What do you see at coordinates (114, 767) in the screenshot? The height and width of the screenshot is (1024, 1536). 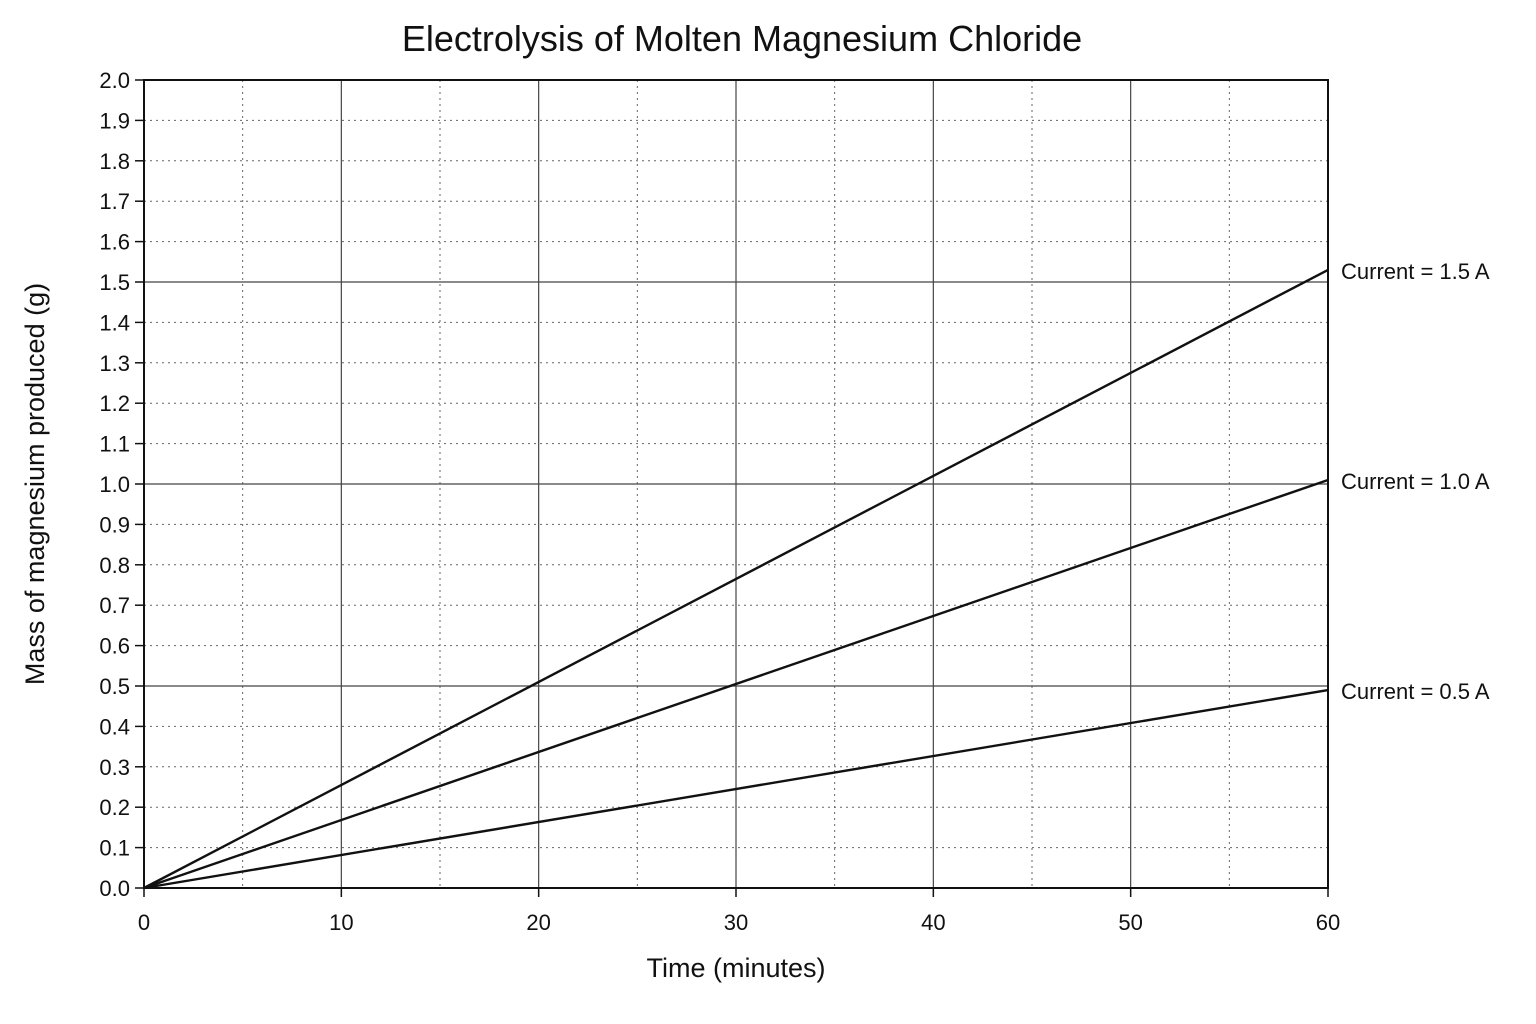 I see `y-tick-label: 0.3` at bounding box center [114, 767].